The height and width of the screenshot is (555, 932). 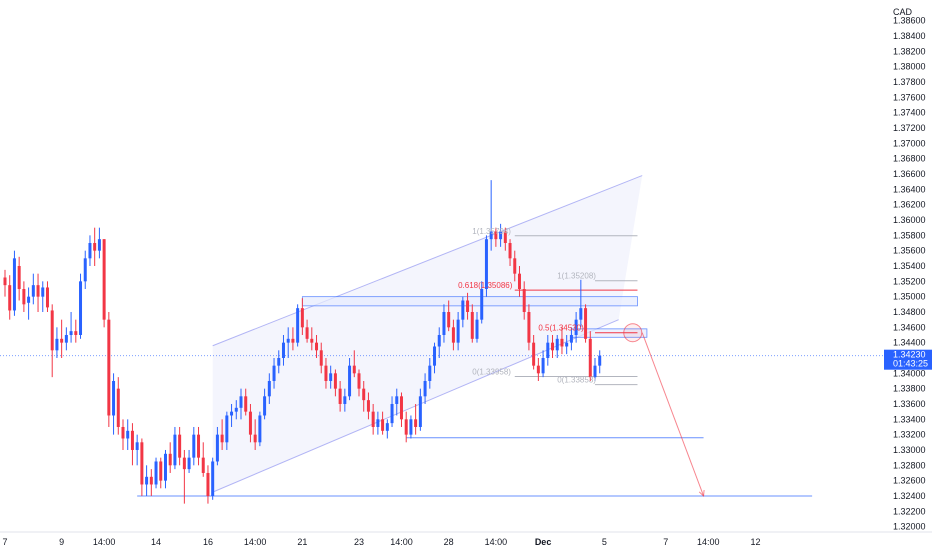 What do you see at coordinates (909, 251) in the screenshot?
I see `price-tick-label: 1.35600` at bounding box center [909, 251].